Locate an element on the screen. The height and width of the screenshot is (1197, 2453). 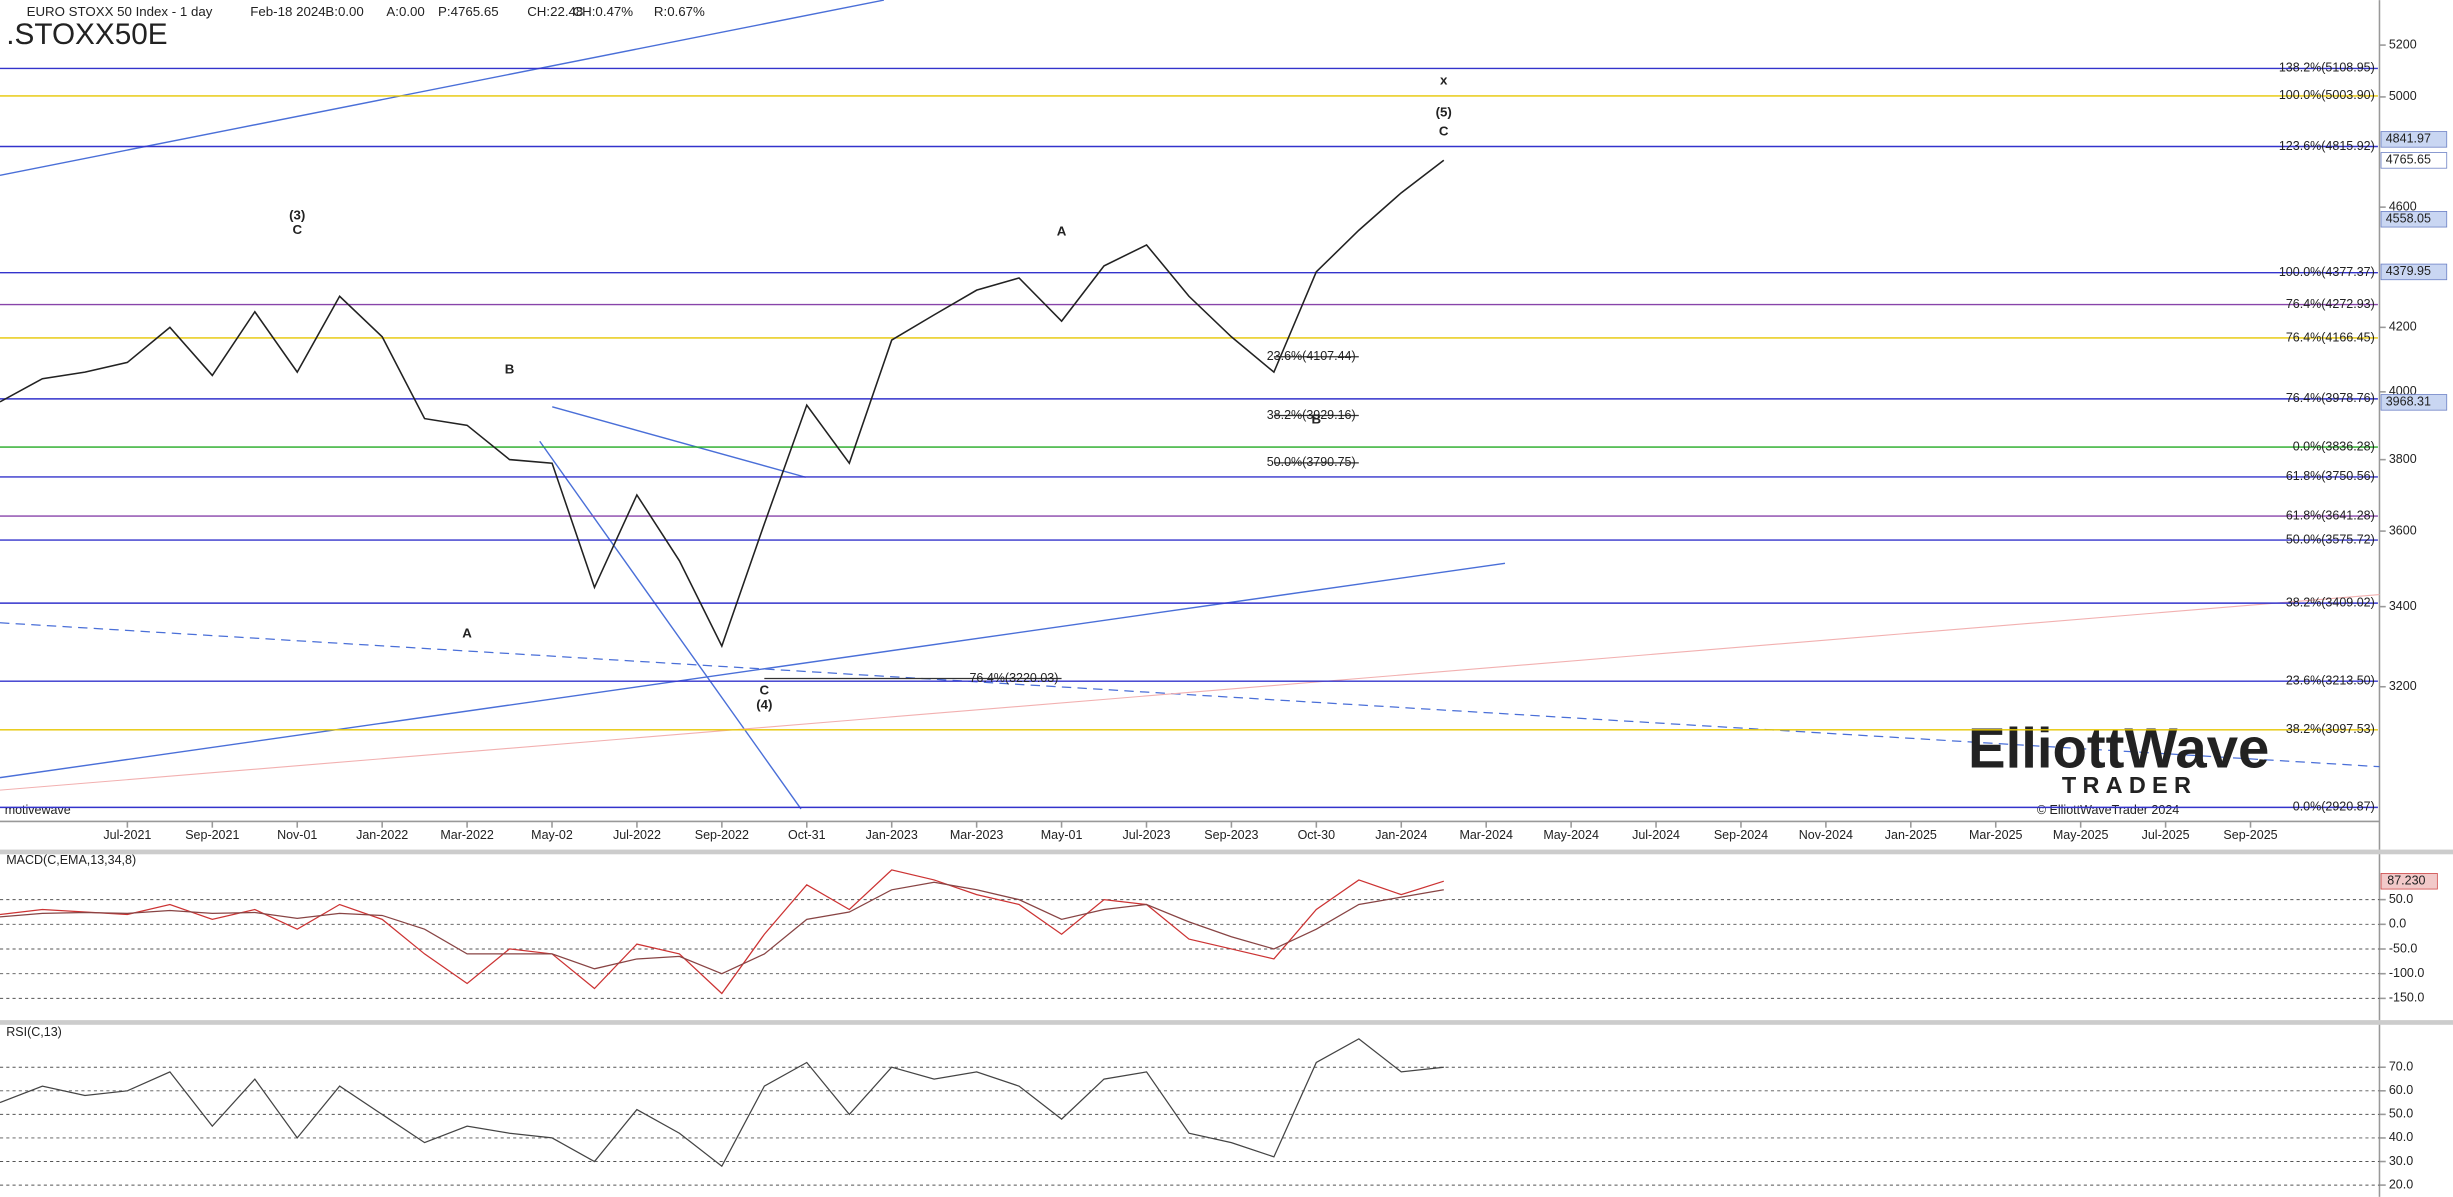
fib-label: 61.8%(3750.56) is located at coordinates (2330, 476).